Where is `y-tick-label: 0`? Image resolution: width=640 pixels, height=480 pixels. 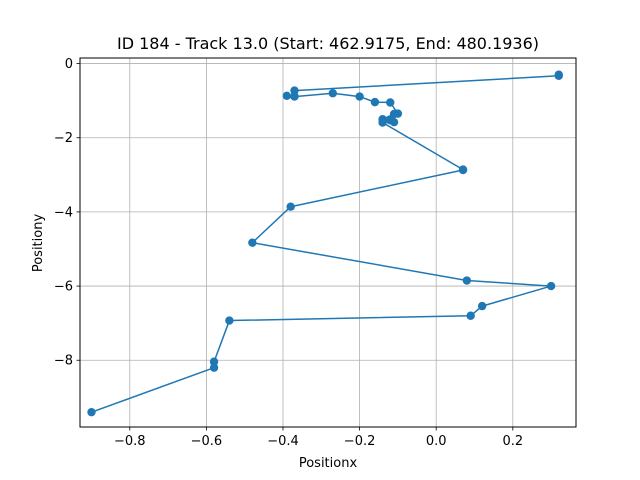
y-tick-label: 0 is located at coordinates (69, 64).